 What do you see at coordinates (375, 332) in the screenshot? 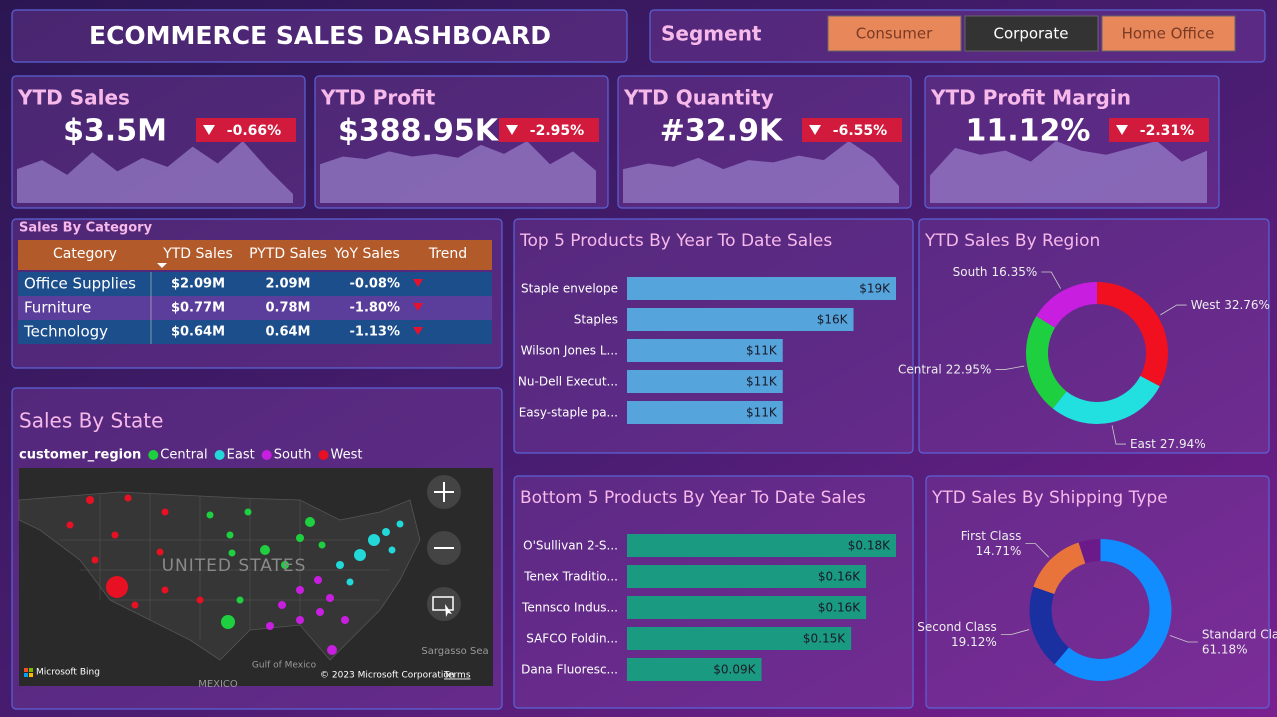
I see `table-cell: -1.13%` at bounding box center [375, 332].